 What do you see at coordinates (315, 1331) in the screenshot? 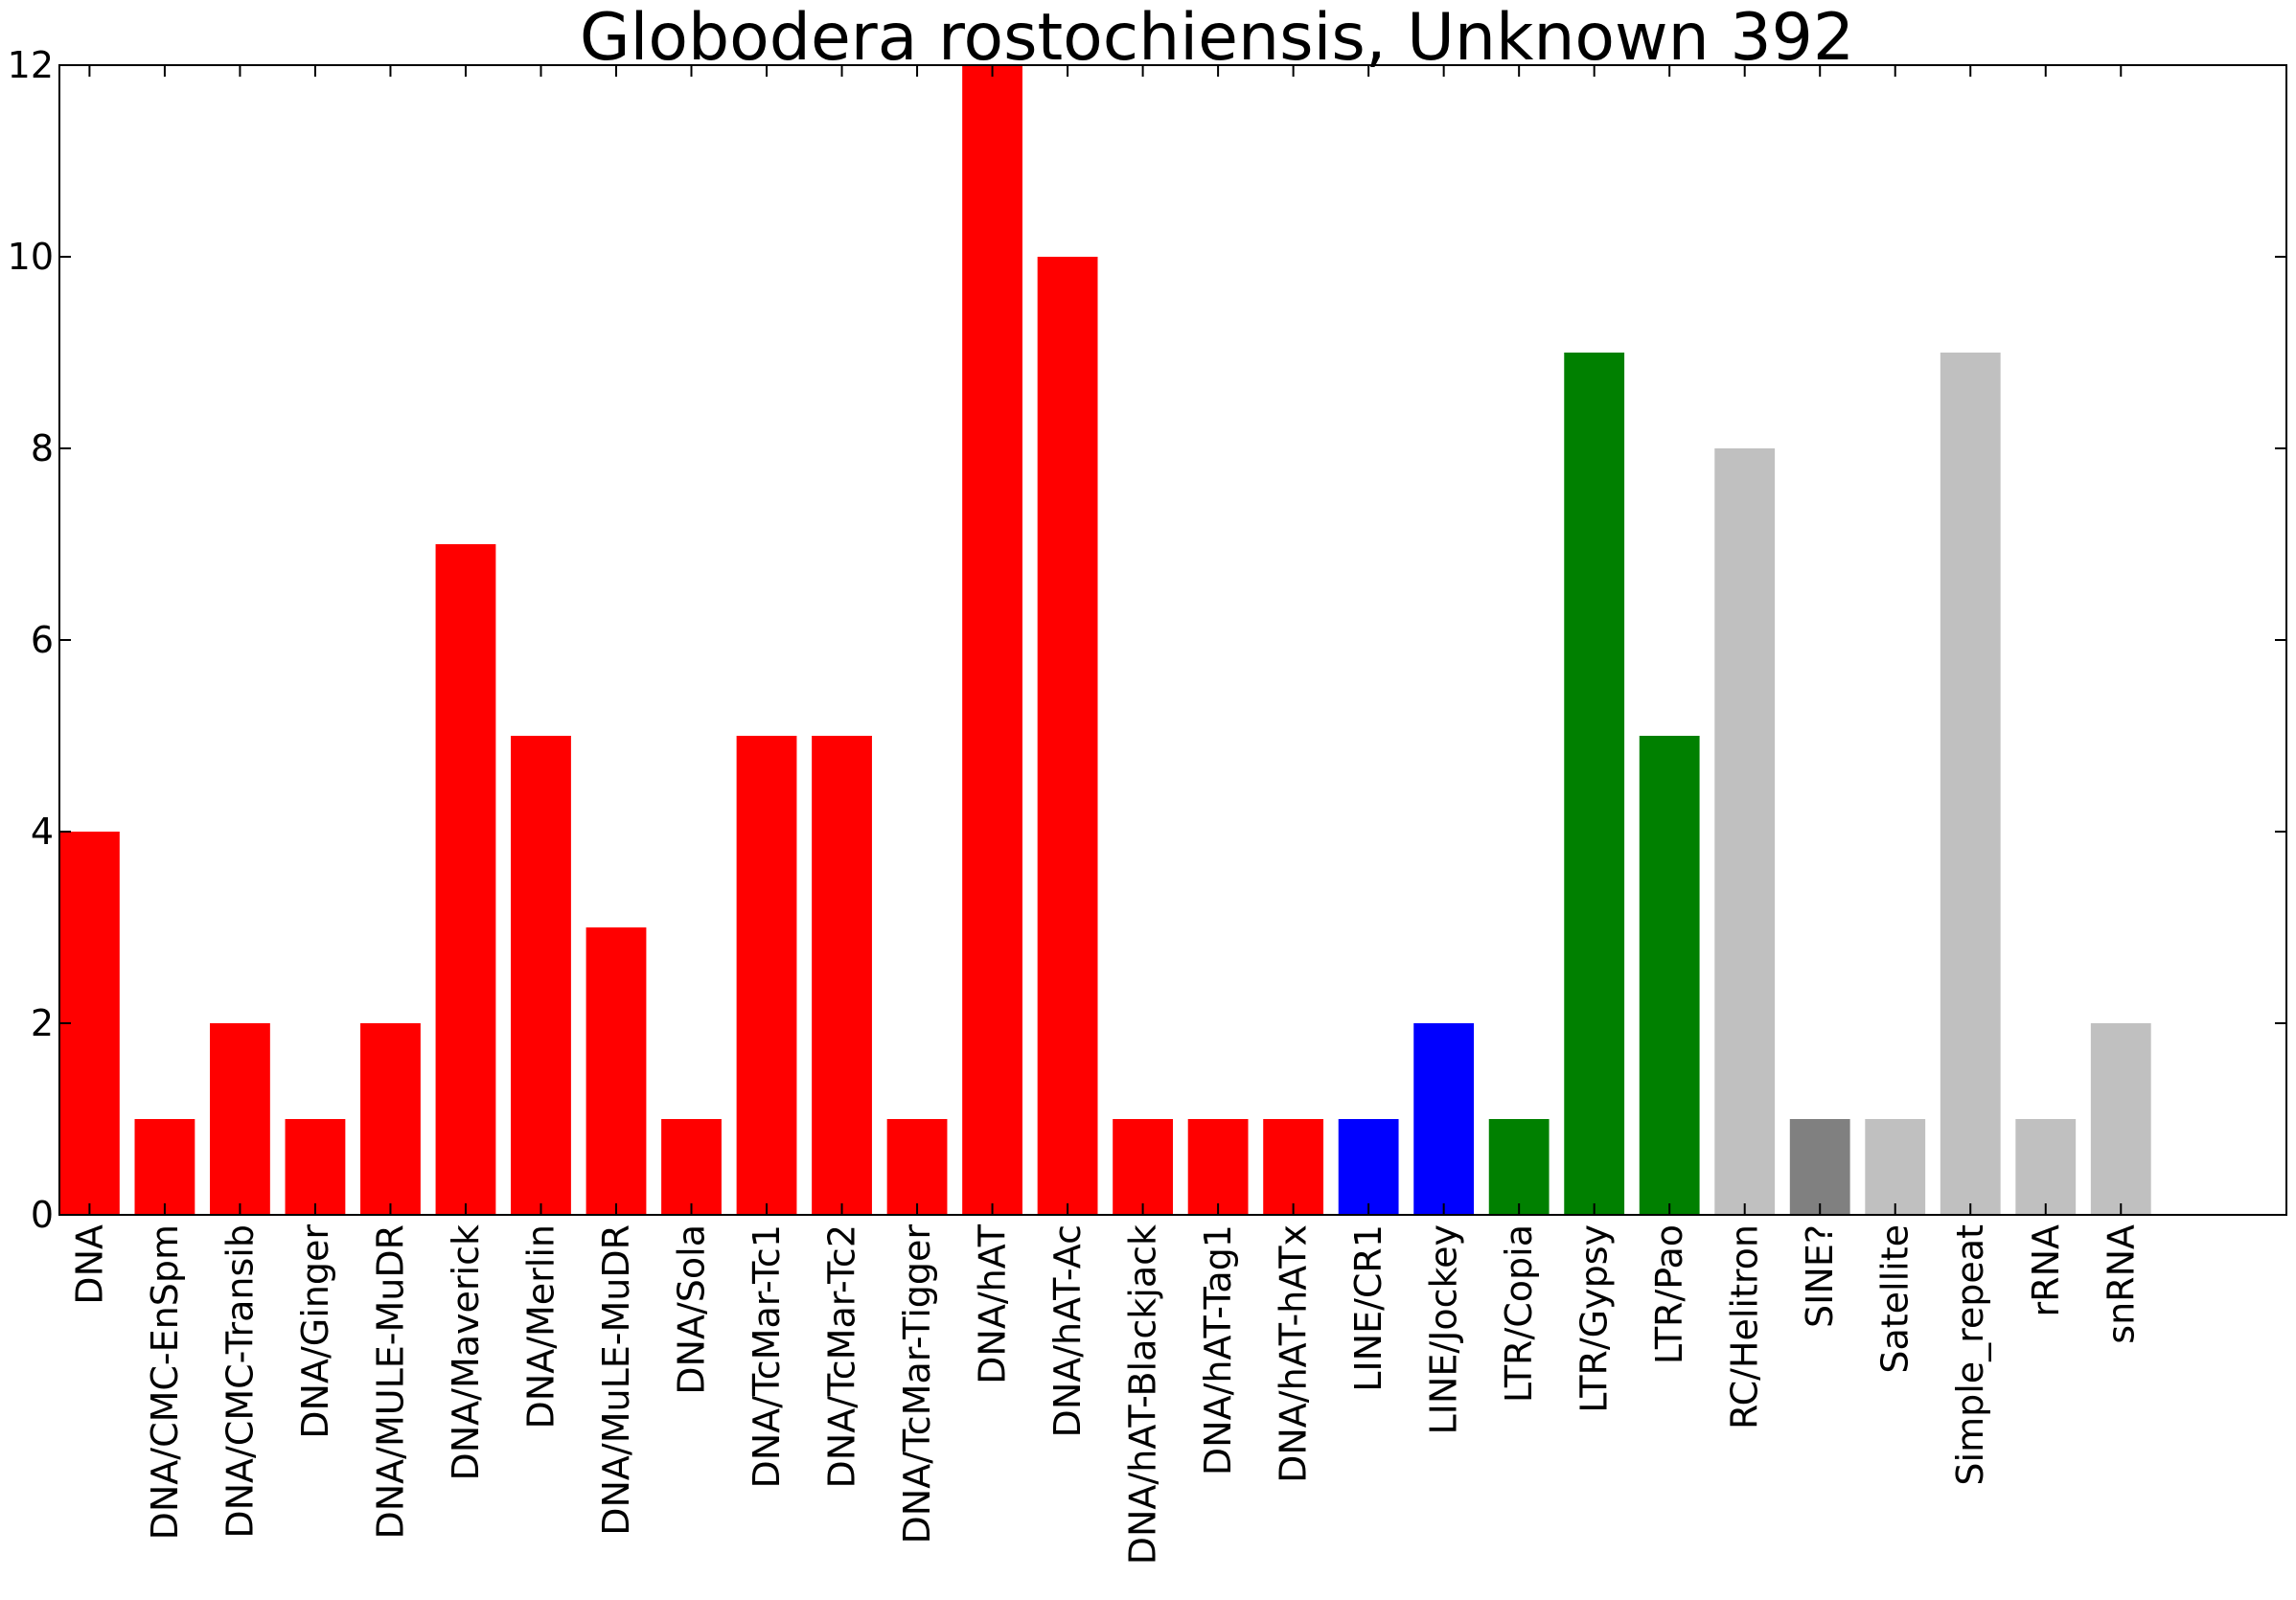
I see `x-tick-label-3: DNA/Ginger` at bounding box center [315, 1331].